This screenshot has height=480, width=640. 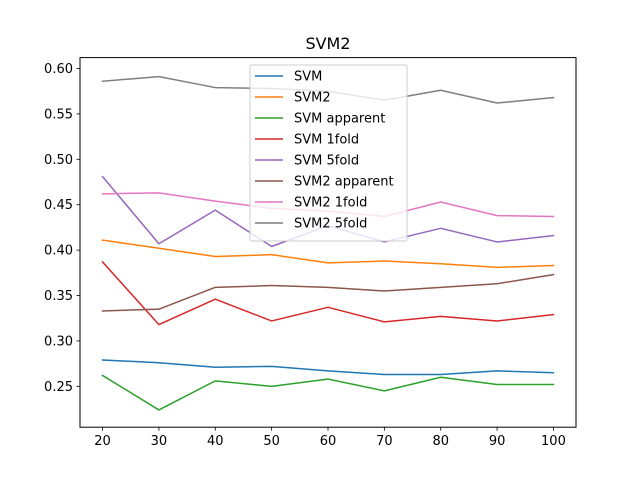 What do you see at coordinates (327, 43) in the screenshot?
I see `chart-title: SVM2` at bounding box center [327, 43].